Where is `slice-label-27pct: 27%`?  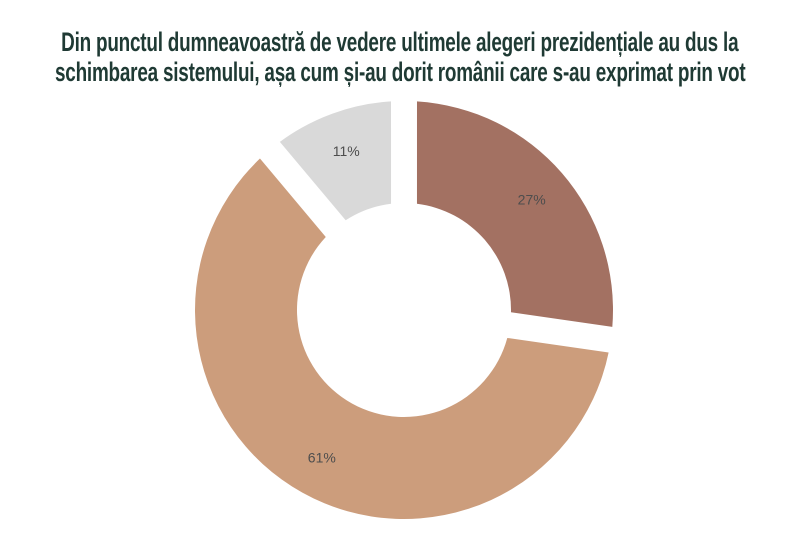
slice-label-27pct: 27% is located at coordinates (532, 199).